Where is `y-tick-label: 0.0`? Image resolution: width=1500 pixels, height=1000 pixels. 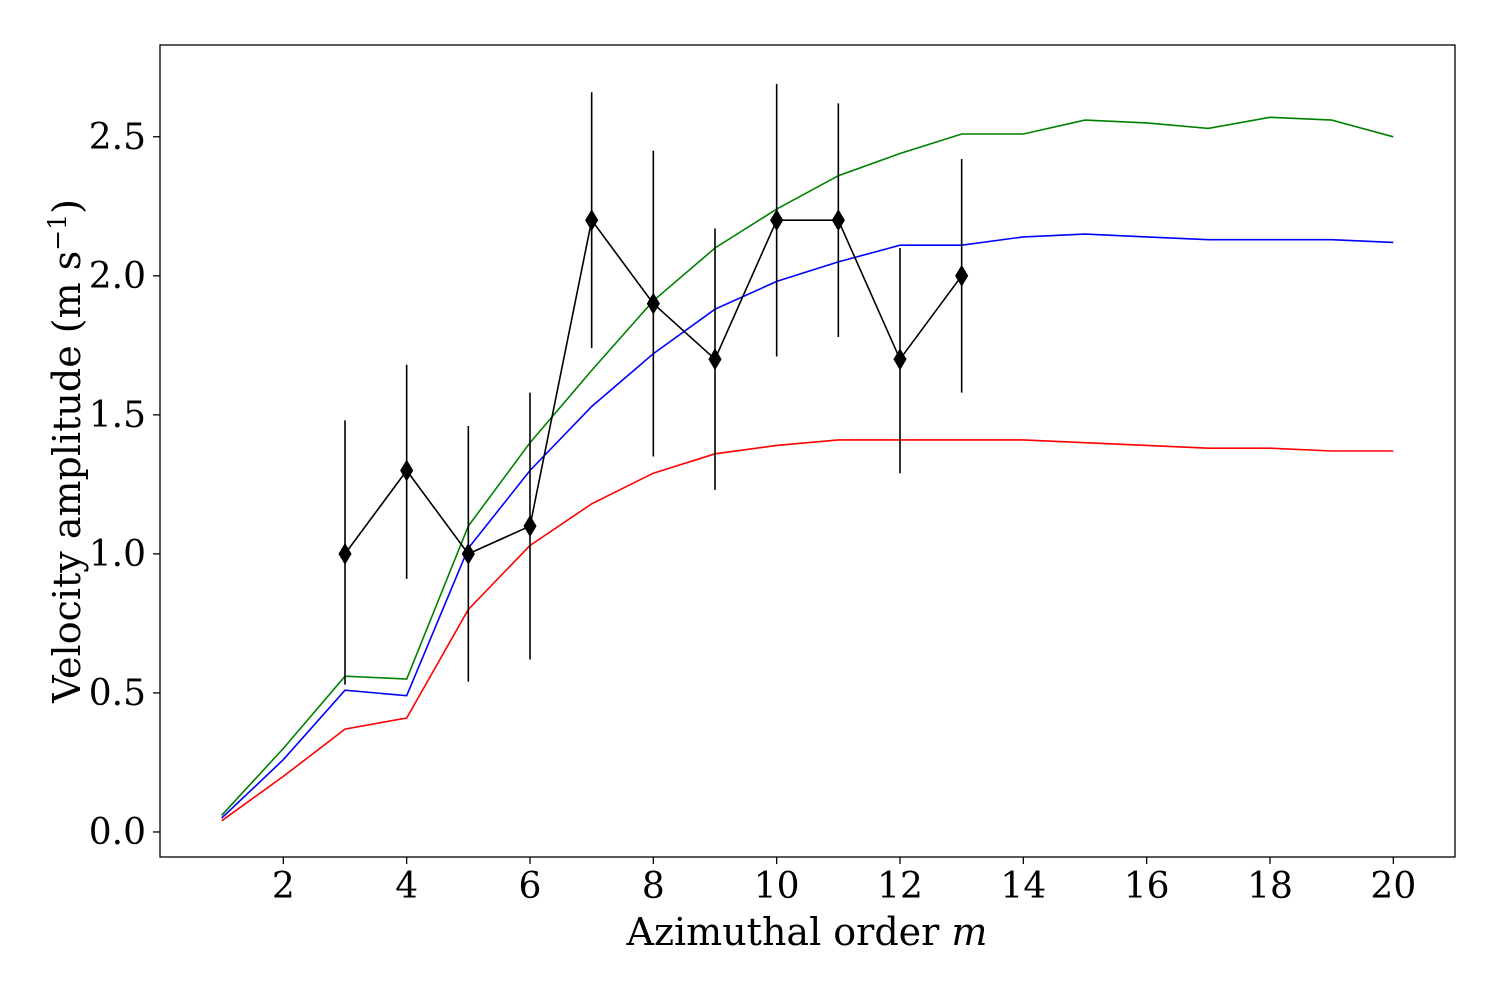
y-tick-label: 0.0 is located at coordinates (117, 832).